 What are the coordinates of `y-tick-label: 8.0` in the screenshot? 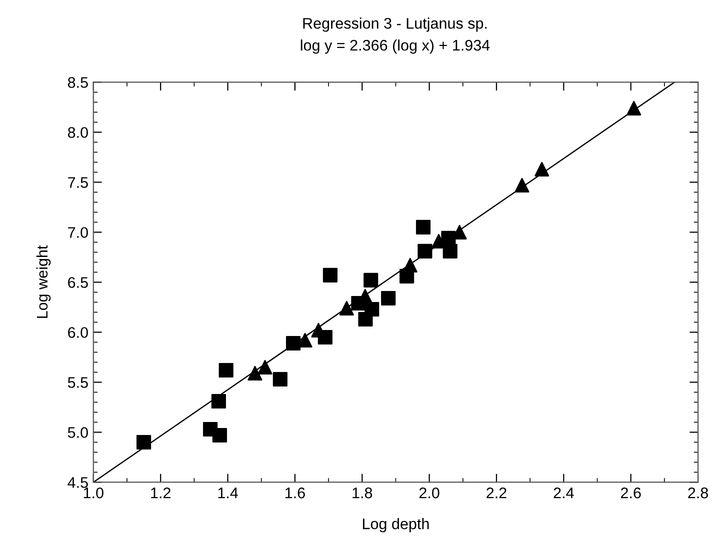 It's located at (78, 132).